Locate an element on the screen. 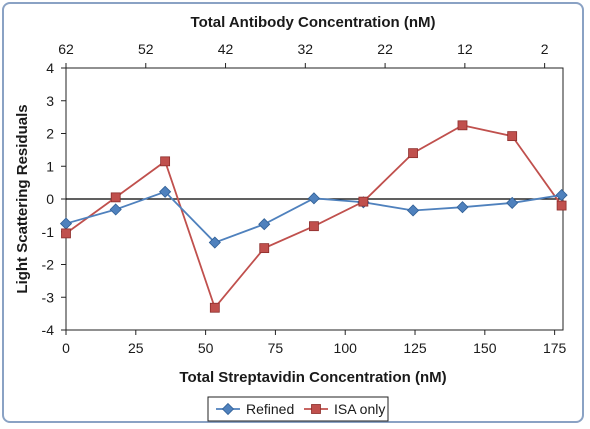  y-tick-label: 2 is located at coordinates (50, 134).